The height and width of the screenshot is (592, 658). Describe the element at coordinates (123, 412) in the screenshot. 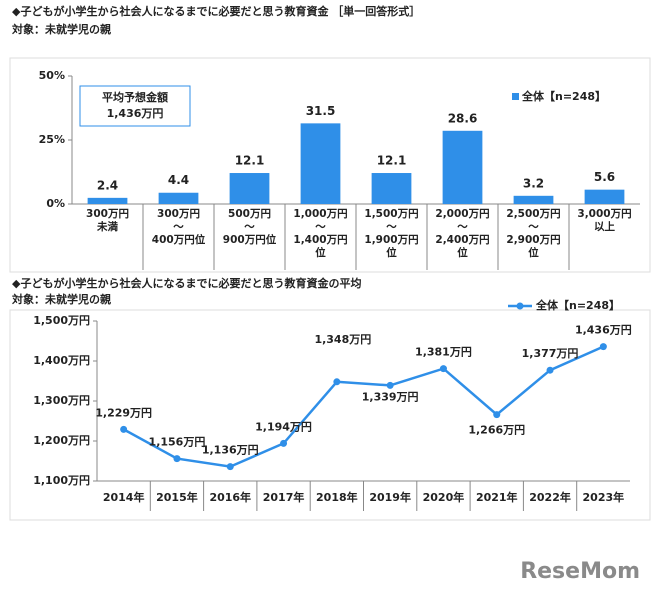

I see `data-label: 1,229万円` at that location.